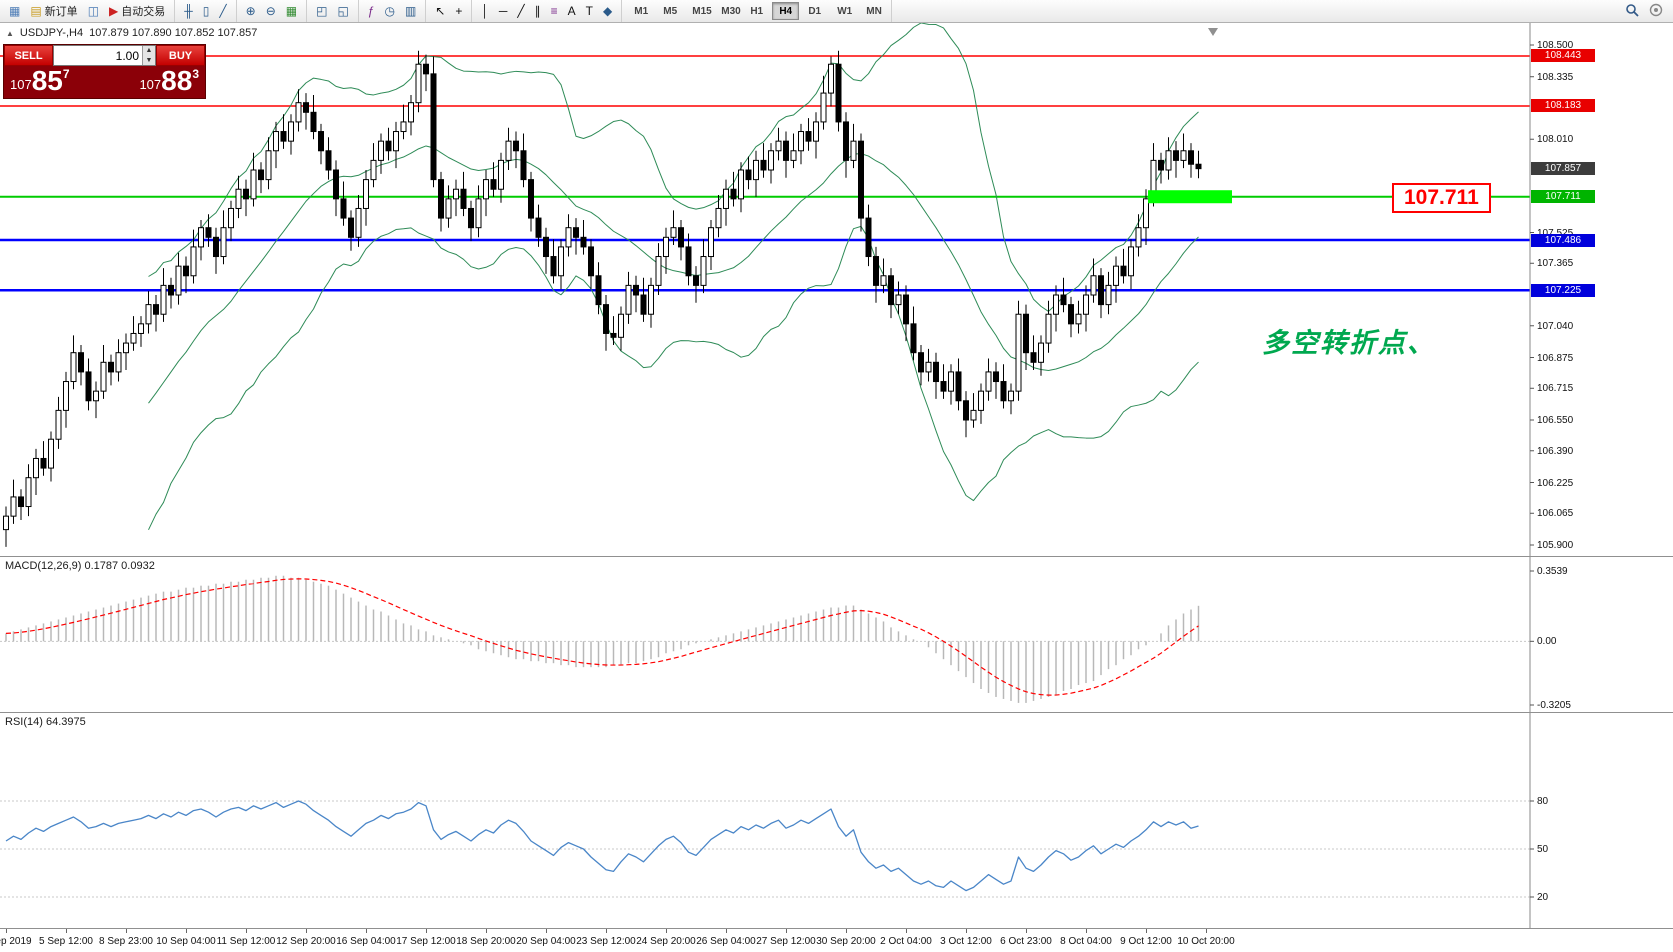 This screenshot has height=952, width=1673. What do you see at coordinates (291, 11) in the screenshot?
I see `grid-button: ▦` at bounding box center [291, 11].